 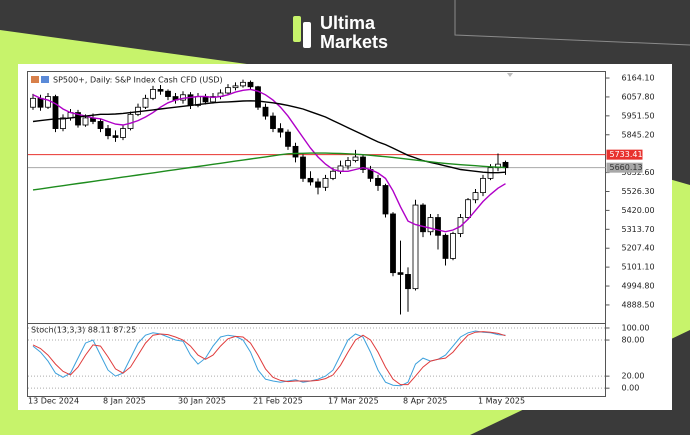 What do you see at coordinates (638, 191) in the screenshot?
I see `y-tick-label: 5526.30` at bounding box center [638, 191].